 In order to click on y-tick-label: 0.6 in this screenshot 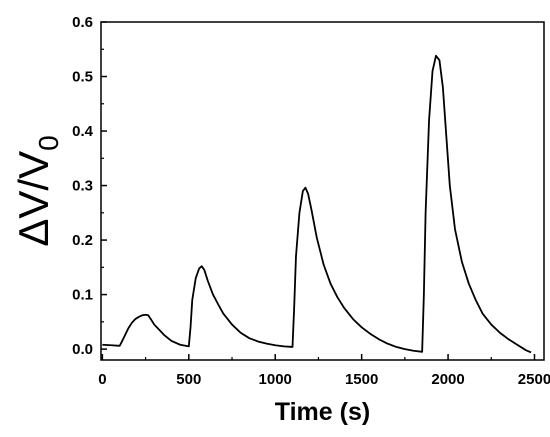, I will do `click(82, 22)`.